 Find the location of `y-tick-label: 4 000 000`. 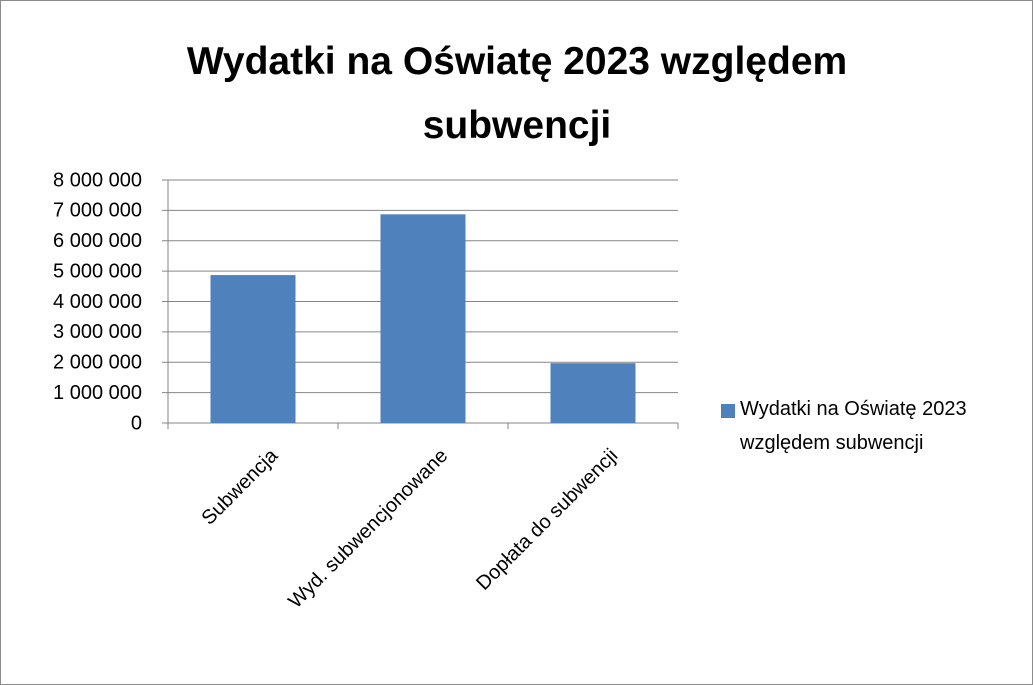

y-tick-label: 4 000 000 is located at coordinates (97, 302).